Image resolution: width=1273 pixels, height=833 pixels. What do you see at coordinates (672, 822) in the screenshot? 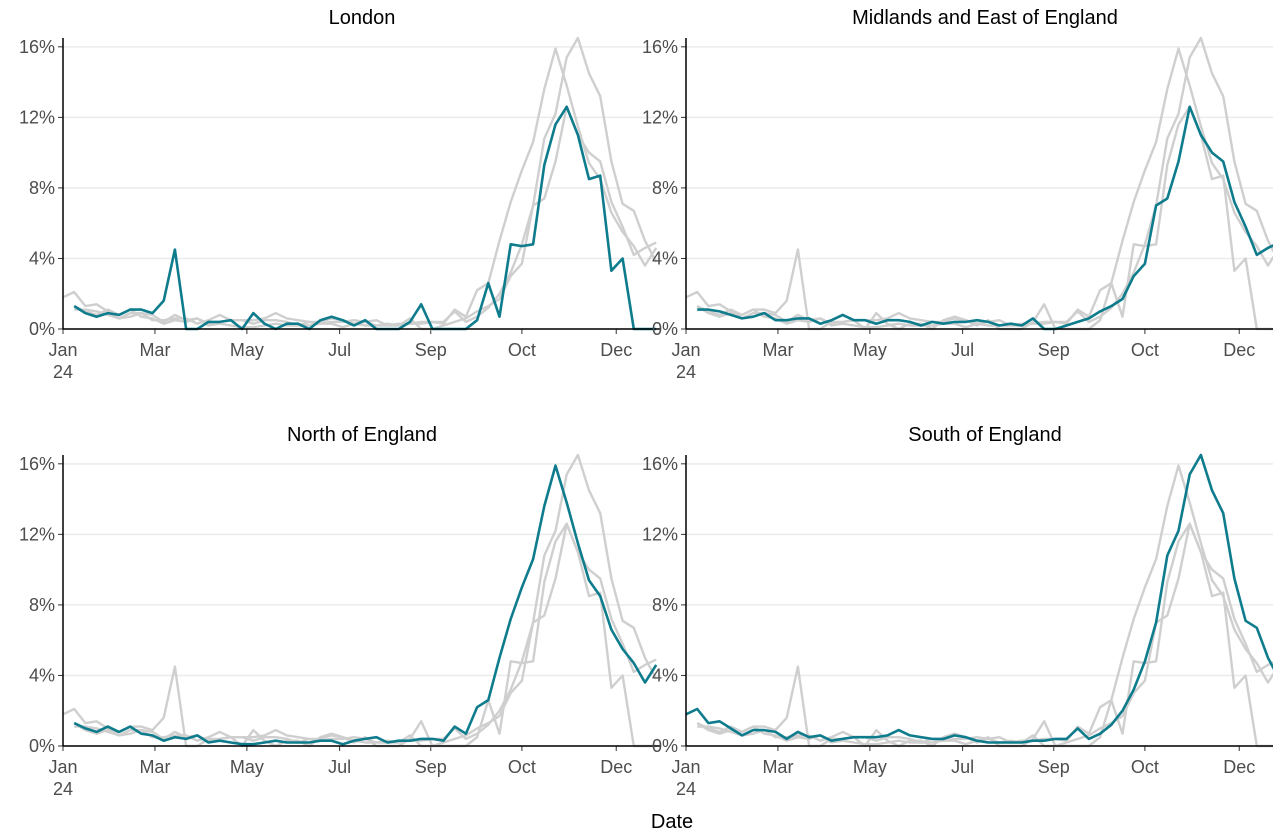
I see `x-axis-label: Date` at bounding box center [672, 822].